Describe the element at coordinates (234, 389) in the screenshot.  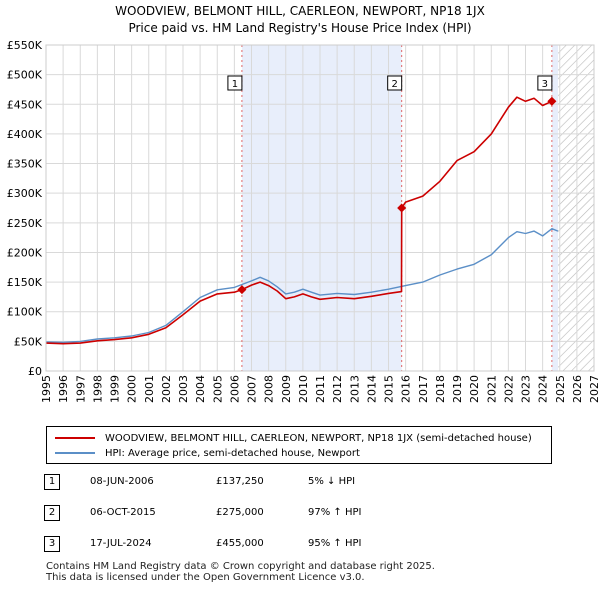
I see `x-tick-label: 2006` at that location.